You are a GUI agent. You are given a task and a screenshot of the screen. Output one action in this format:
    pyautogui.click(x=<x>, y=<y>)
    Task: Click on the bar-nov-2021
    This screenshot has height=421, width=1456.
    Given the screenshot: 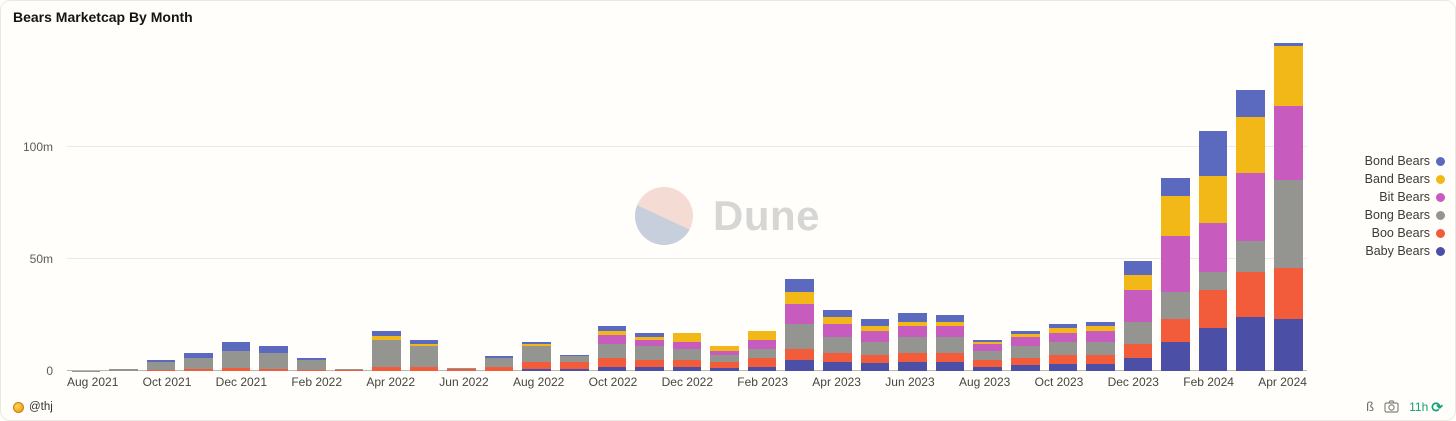 What is the action you would take?
    pyautogui.click(x=199, y=206)
    